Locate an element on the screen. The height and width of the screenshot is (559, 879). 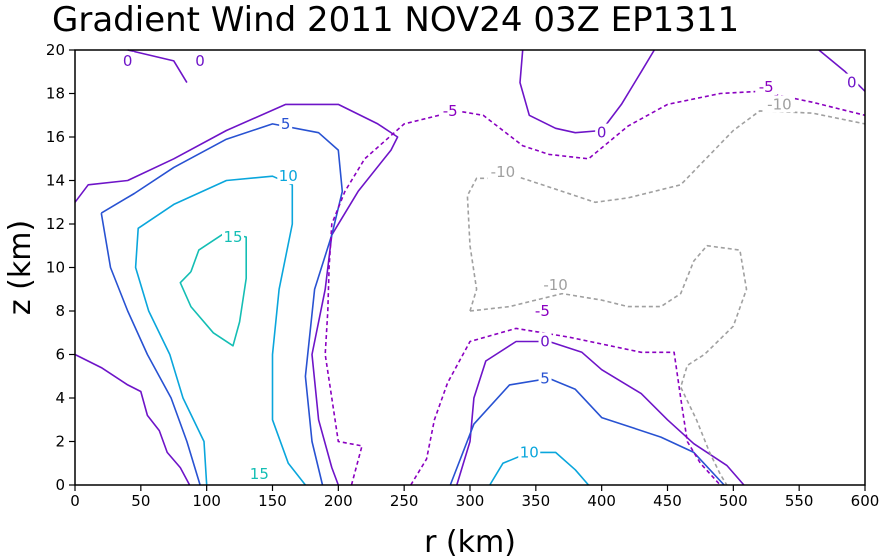
y-tick-label-5: 10 is located at coordinates (55, 268).